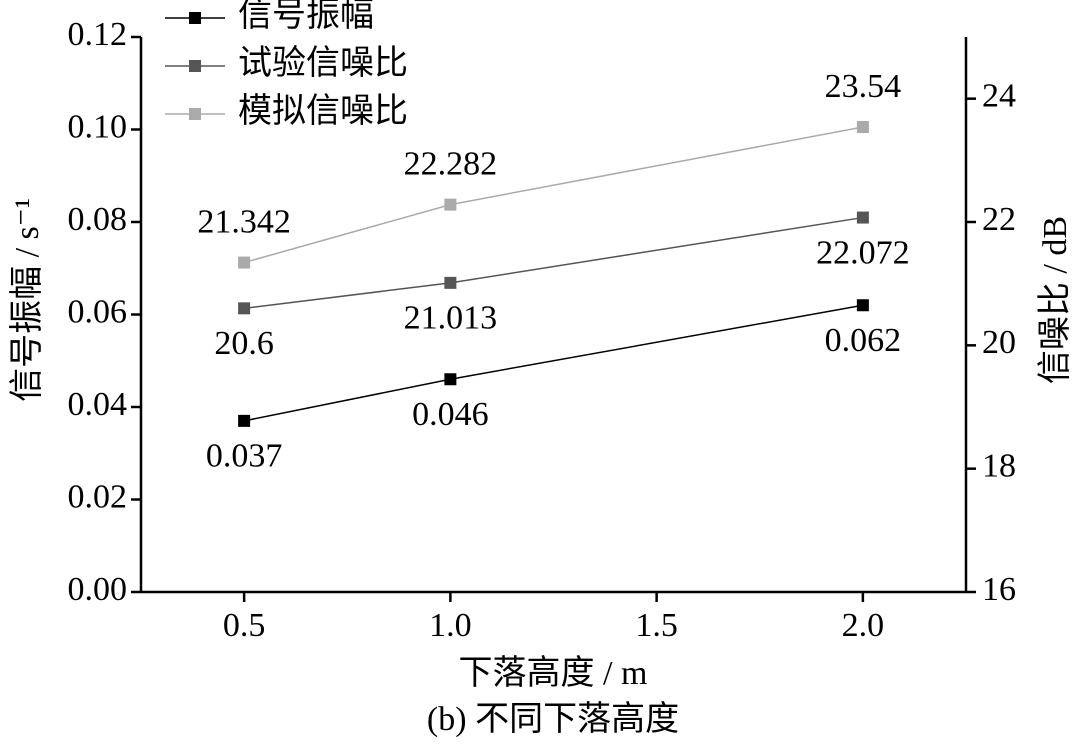 The width and height of the screenshot is (1080, 746). I want to click on data-label: 0.046, so click(450, 414).